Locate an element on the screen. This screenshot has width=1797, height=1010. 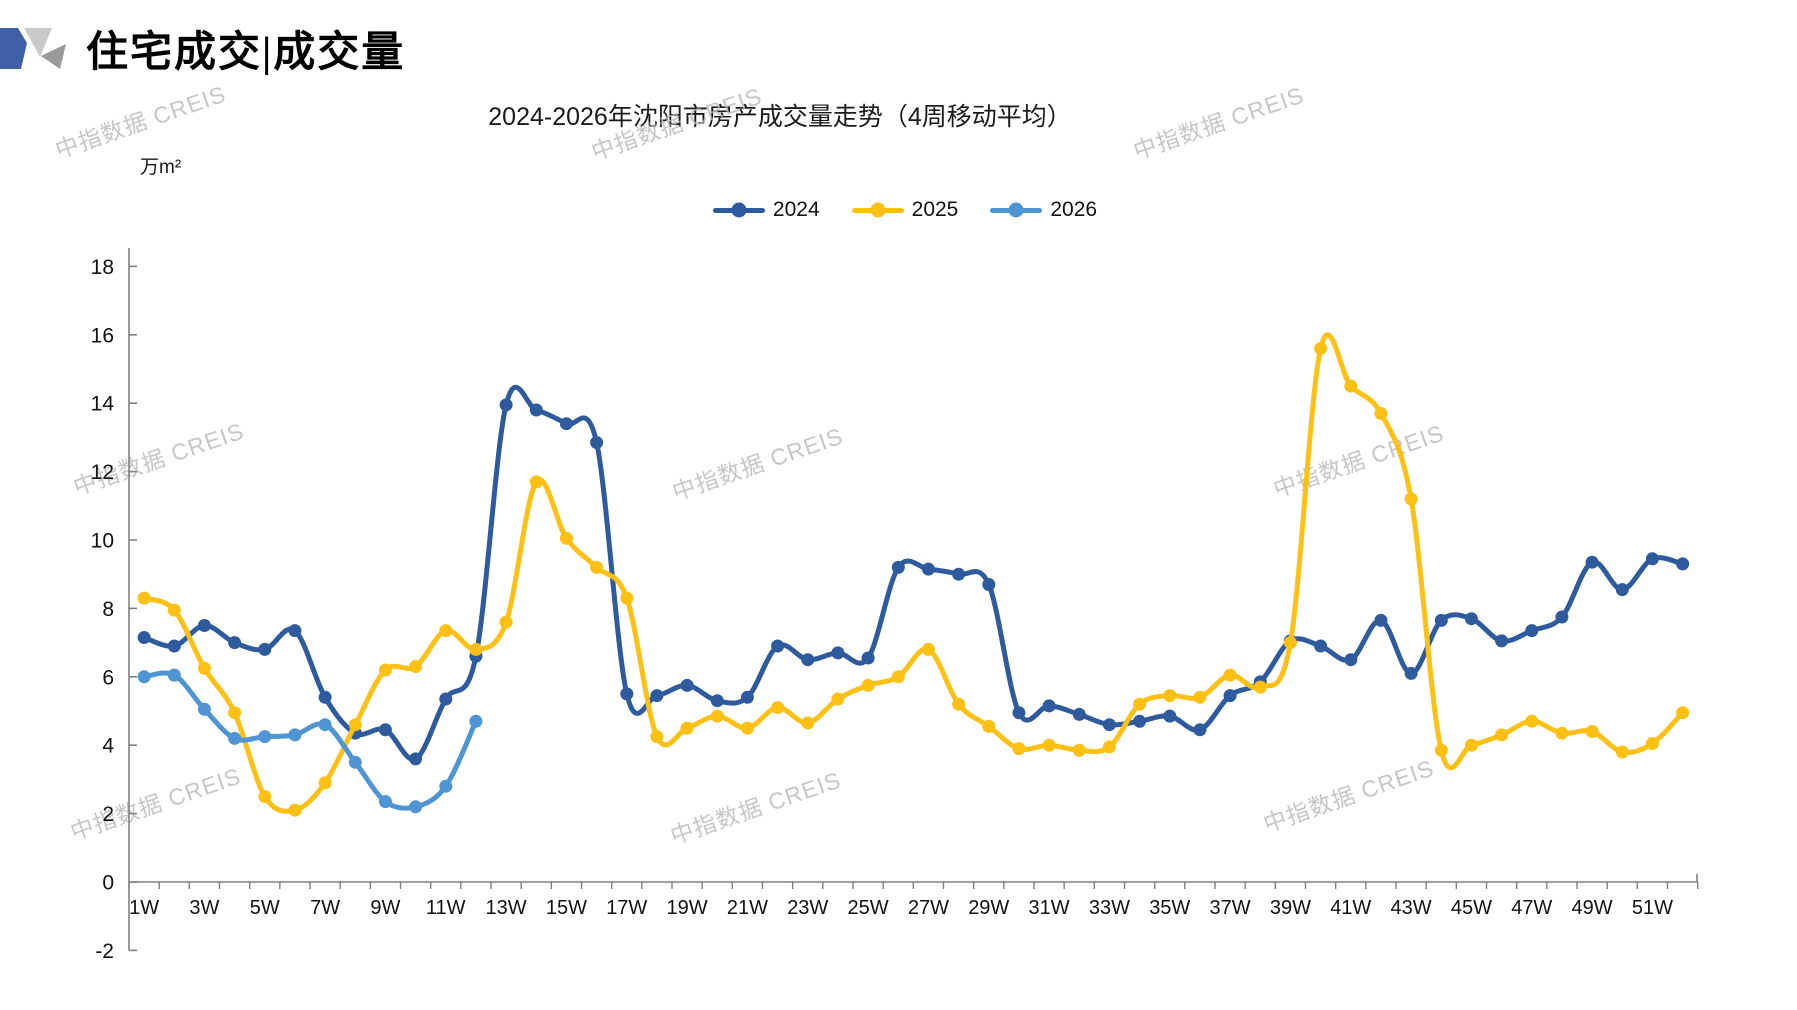
y-axis-tick-label: 18 is located at coordinates (102, 267).